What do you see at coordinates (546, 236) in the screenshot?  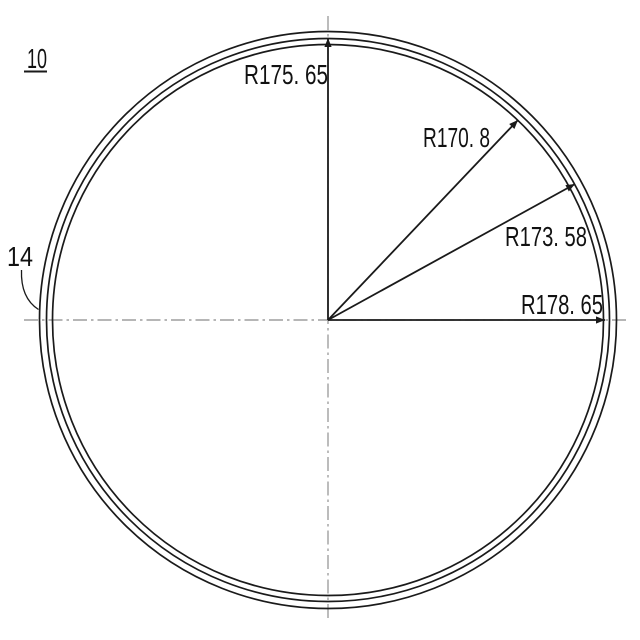 I see `dimension-label-r173-58: R173. 58` at bounding box center [546, 236].